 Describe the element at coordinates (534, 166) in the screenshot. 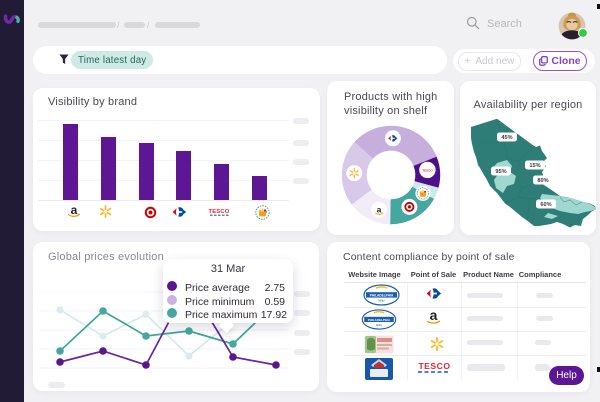

I see `svg-text: 15%` at that location.